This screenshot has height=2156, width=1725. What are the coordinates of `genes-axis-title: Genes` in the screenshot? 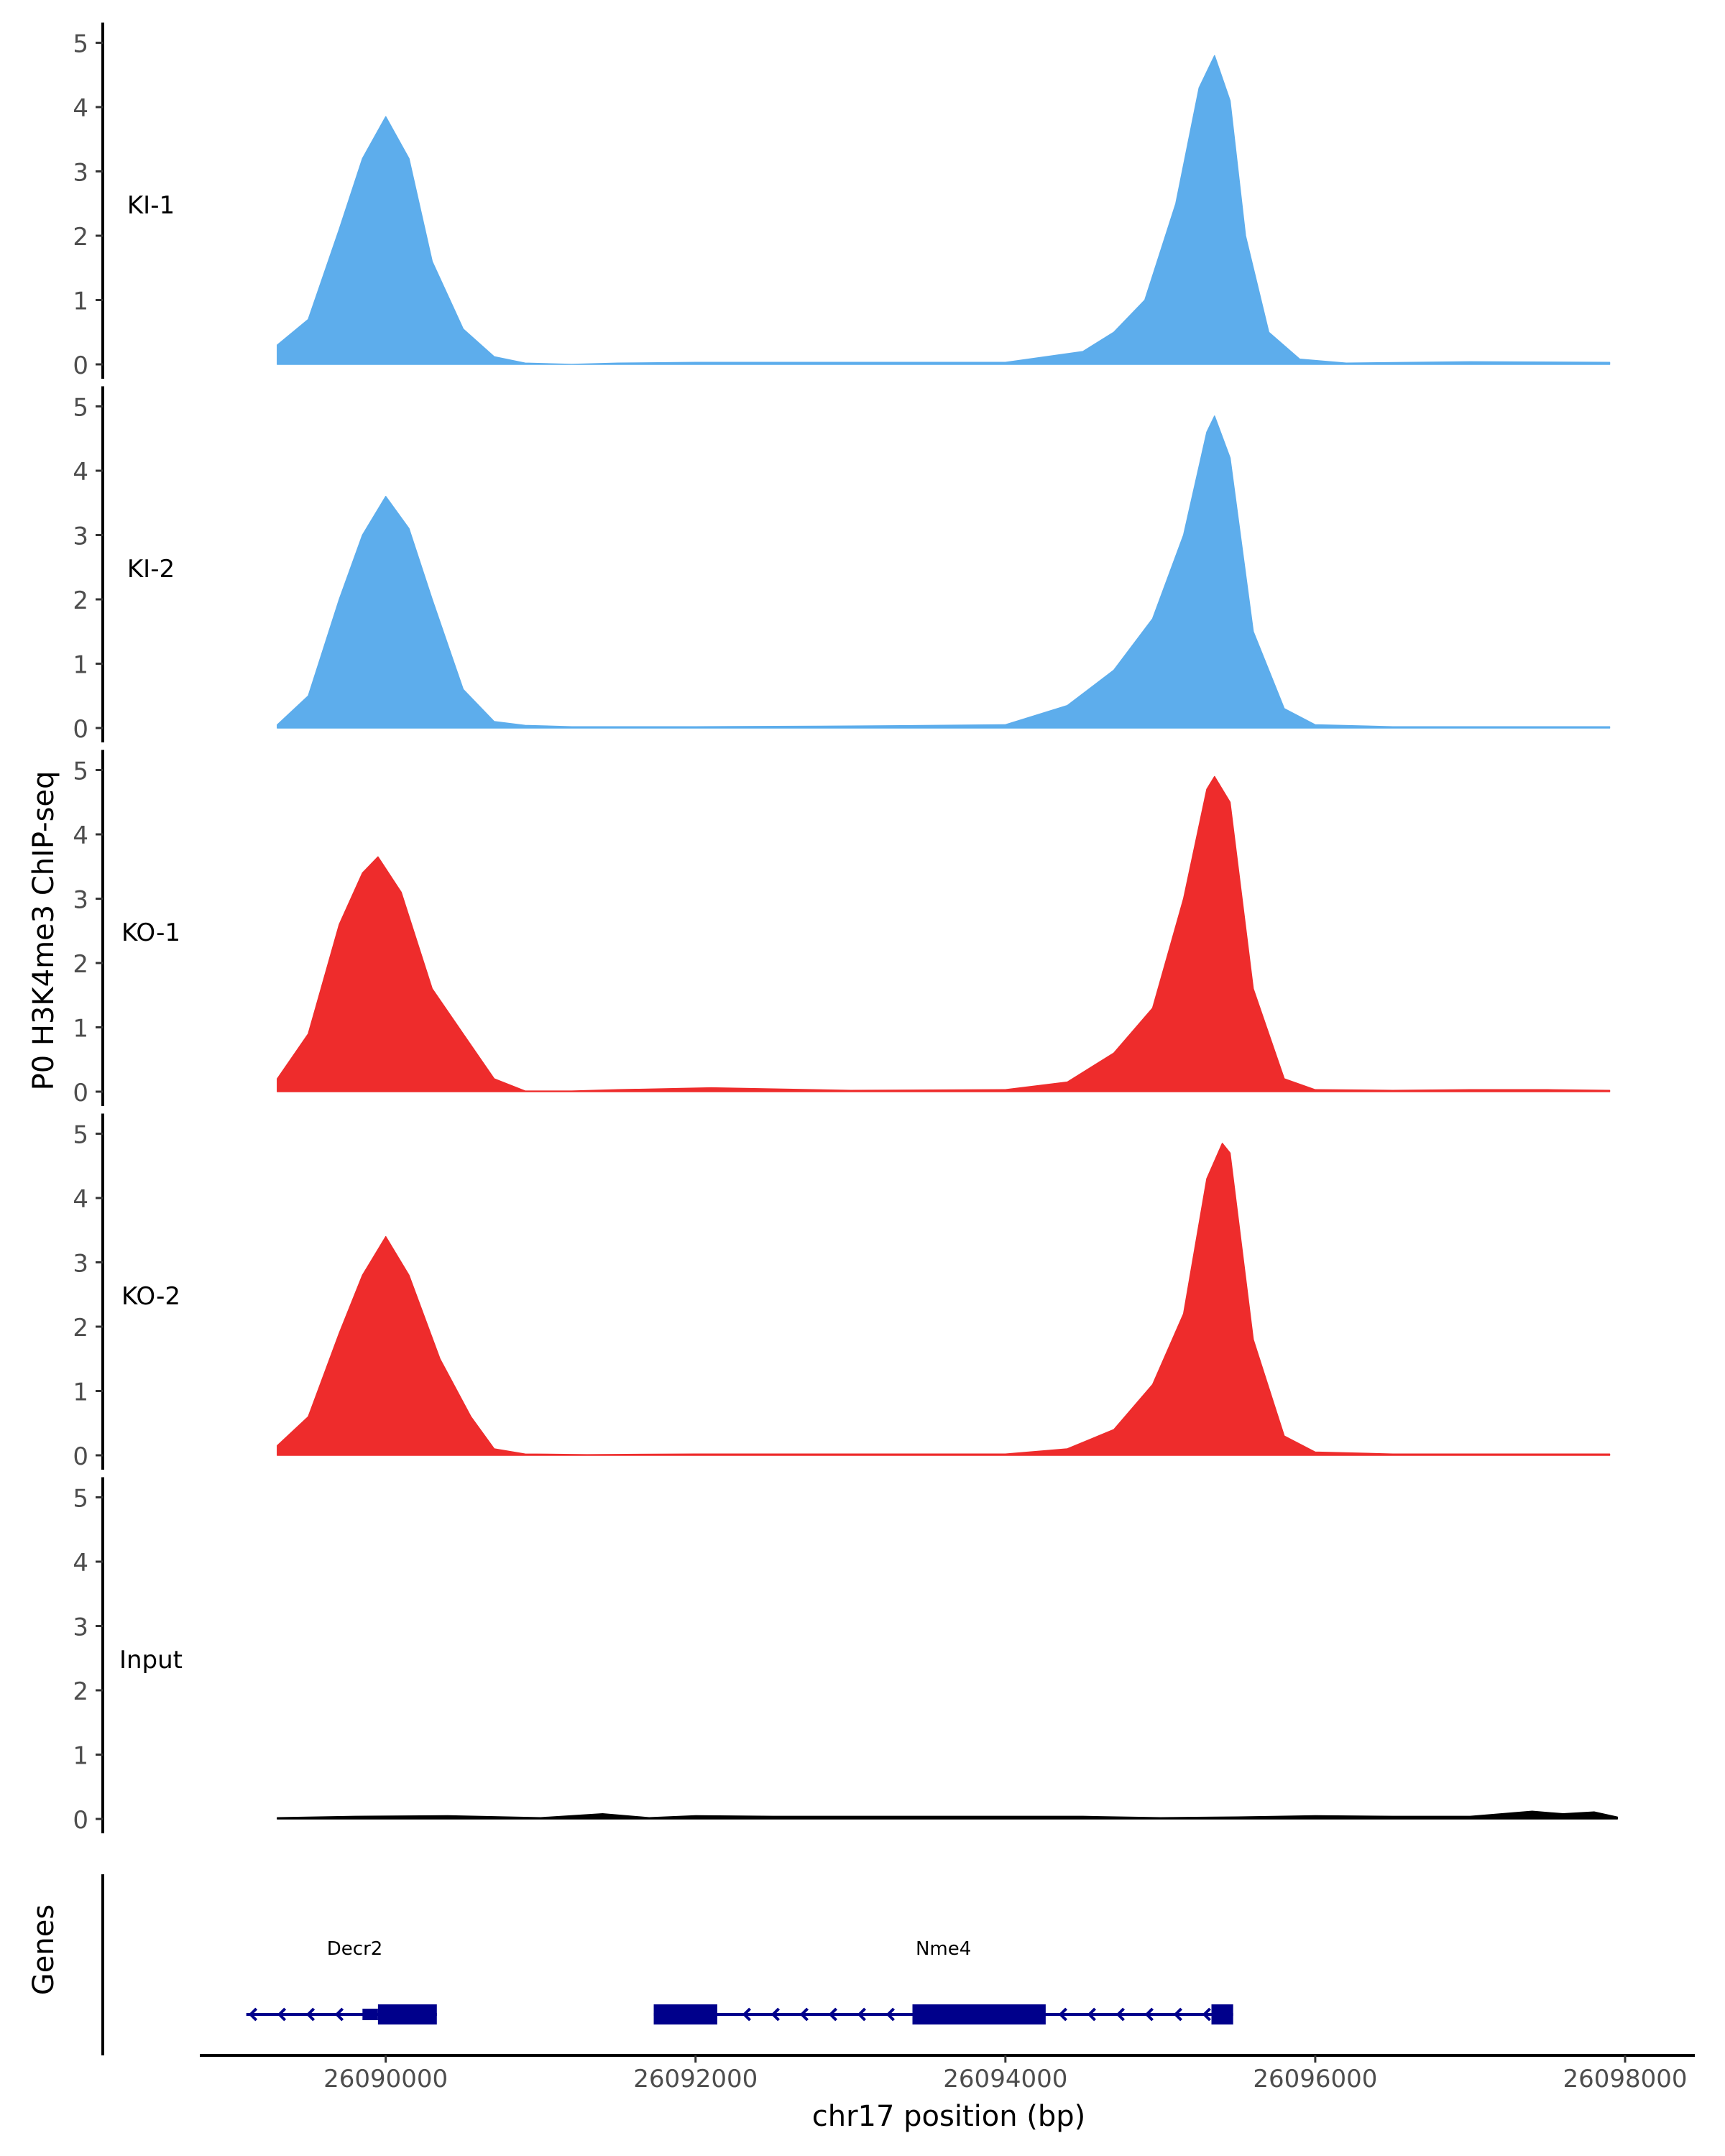 It's located at (43, 1950).